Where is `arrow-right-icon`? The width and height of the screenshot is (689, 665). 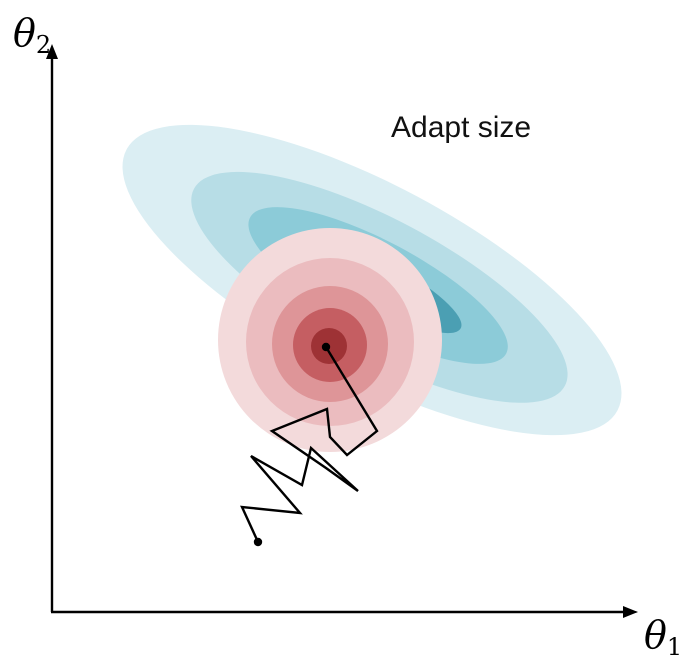
arrow-right-icon is located at coordinates (630, 612).